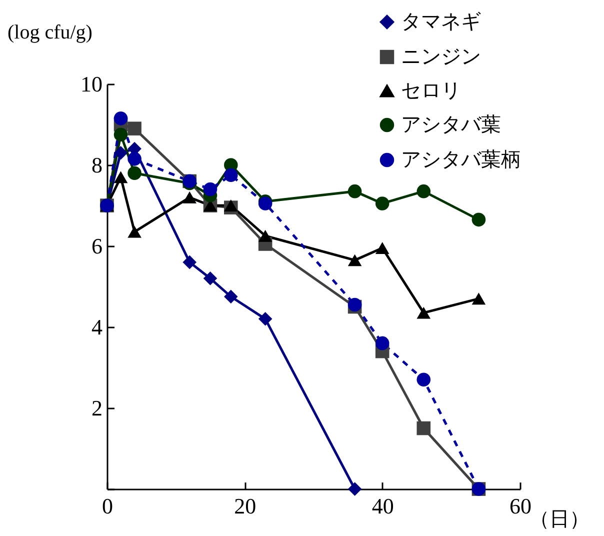 This screenshot has height=536, width=604. I want to click on y-tick-label: 10, so click(91, 84).